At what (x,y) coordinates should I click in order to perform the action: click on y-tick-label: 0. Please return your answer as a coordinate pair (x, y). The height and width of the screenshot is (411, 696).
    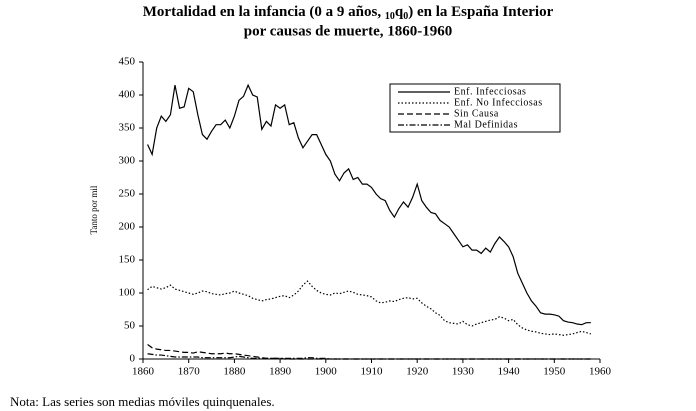
    Looking at the image, I should click on (133, 359).